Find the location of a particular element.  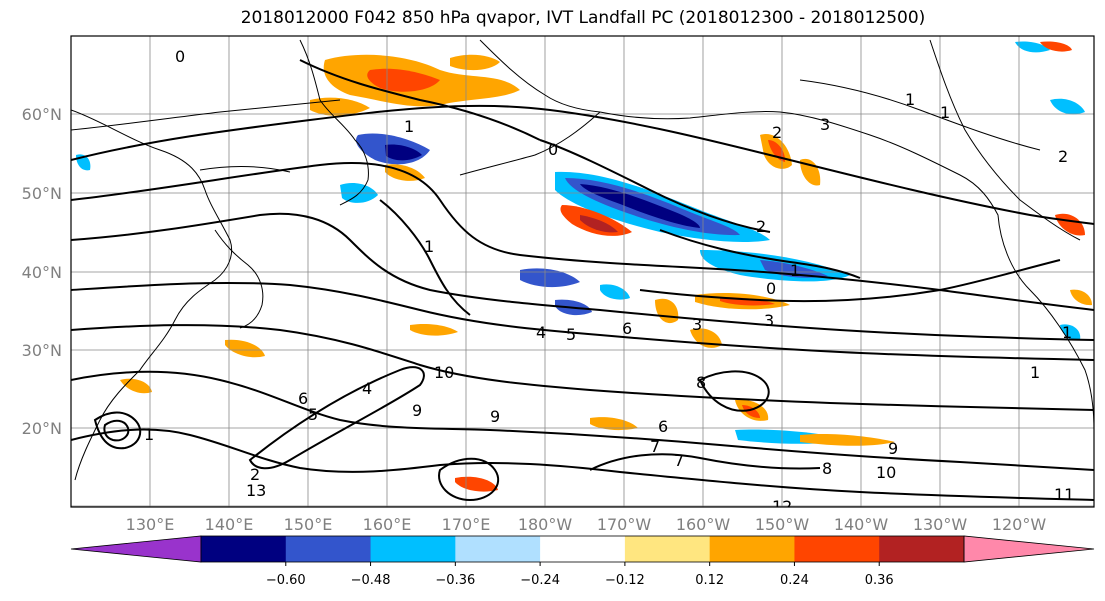

colorbar: −0.60 −0.48 −0.36 −0.24 −0.12 0.12 0.24 0.36 is located at coordinates (582, 561).